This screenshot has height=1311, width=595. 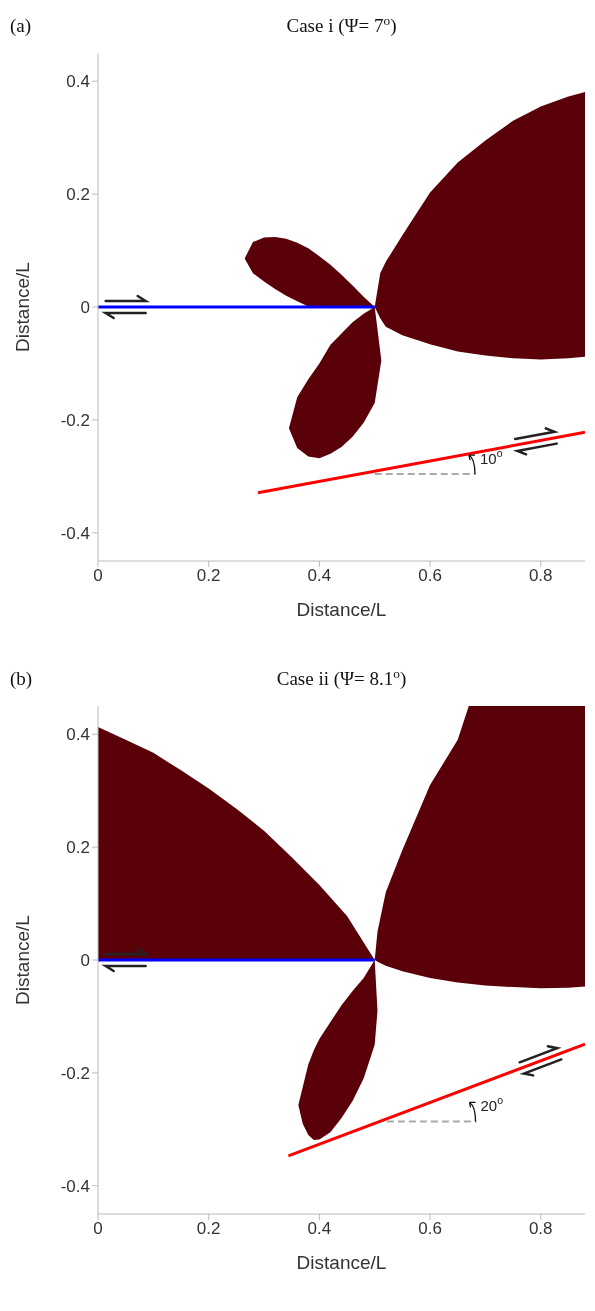 I want to click on text: (a), so click(x=21, y=26).